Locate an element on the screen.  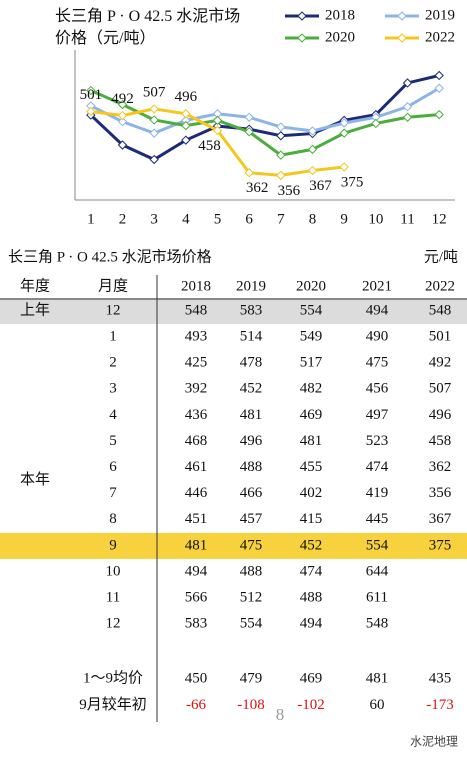
data-label: 496 is located at coordinates (186, 97).